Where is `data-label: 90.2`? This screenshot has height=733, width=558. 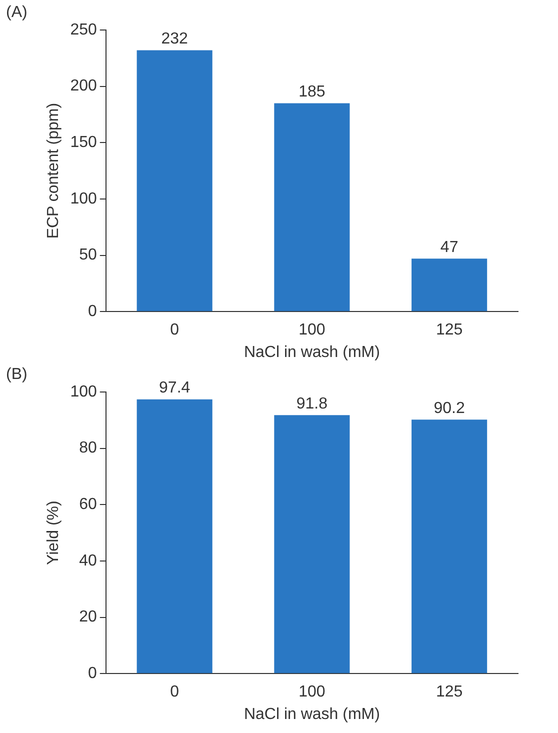 data-label: 90.2 is located at coordinates (449, 409).